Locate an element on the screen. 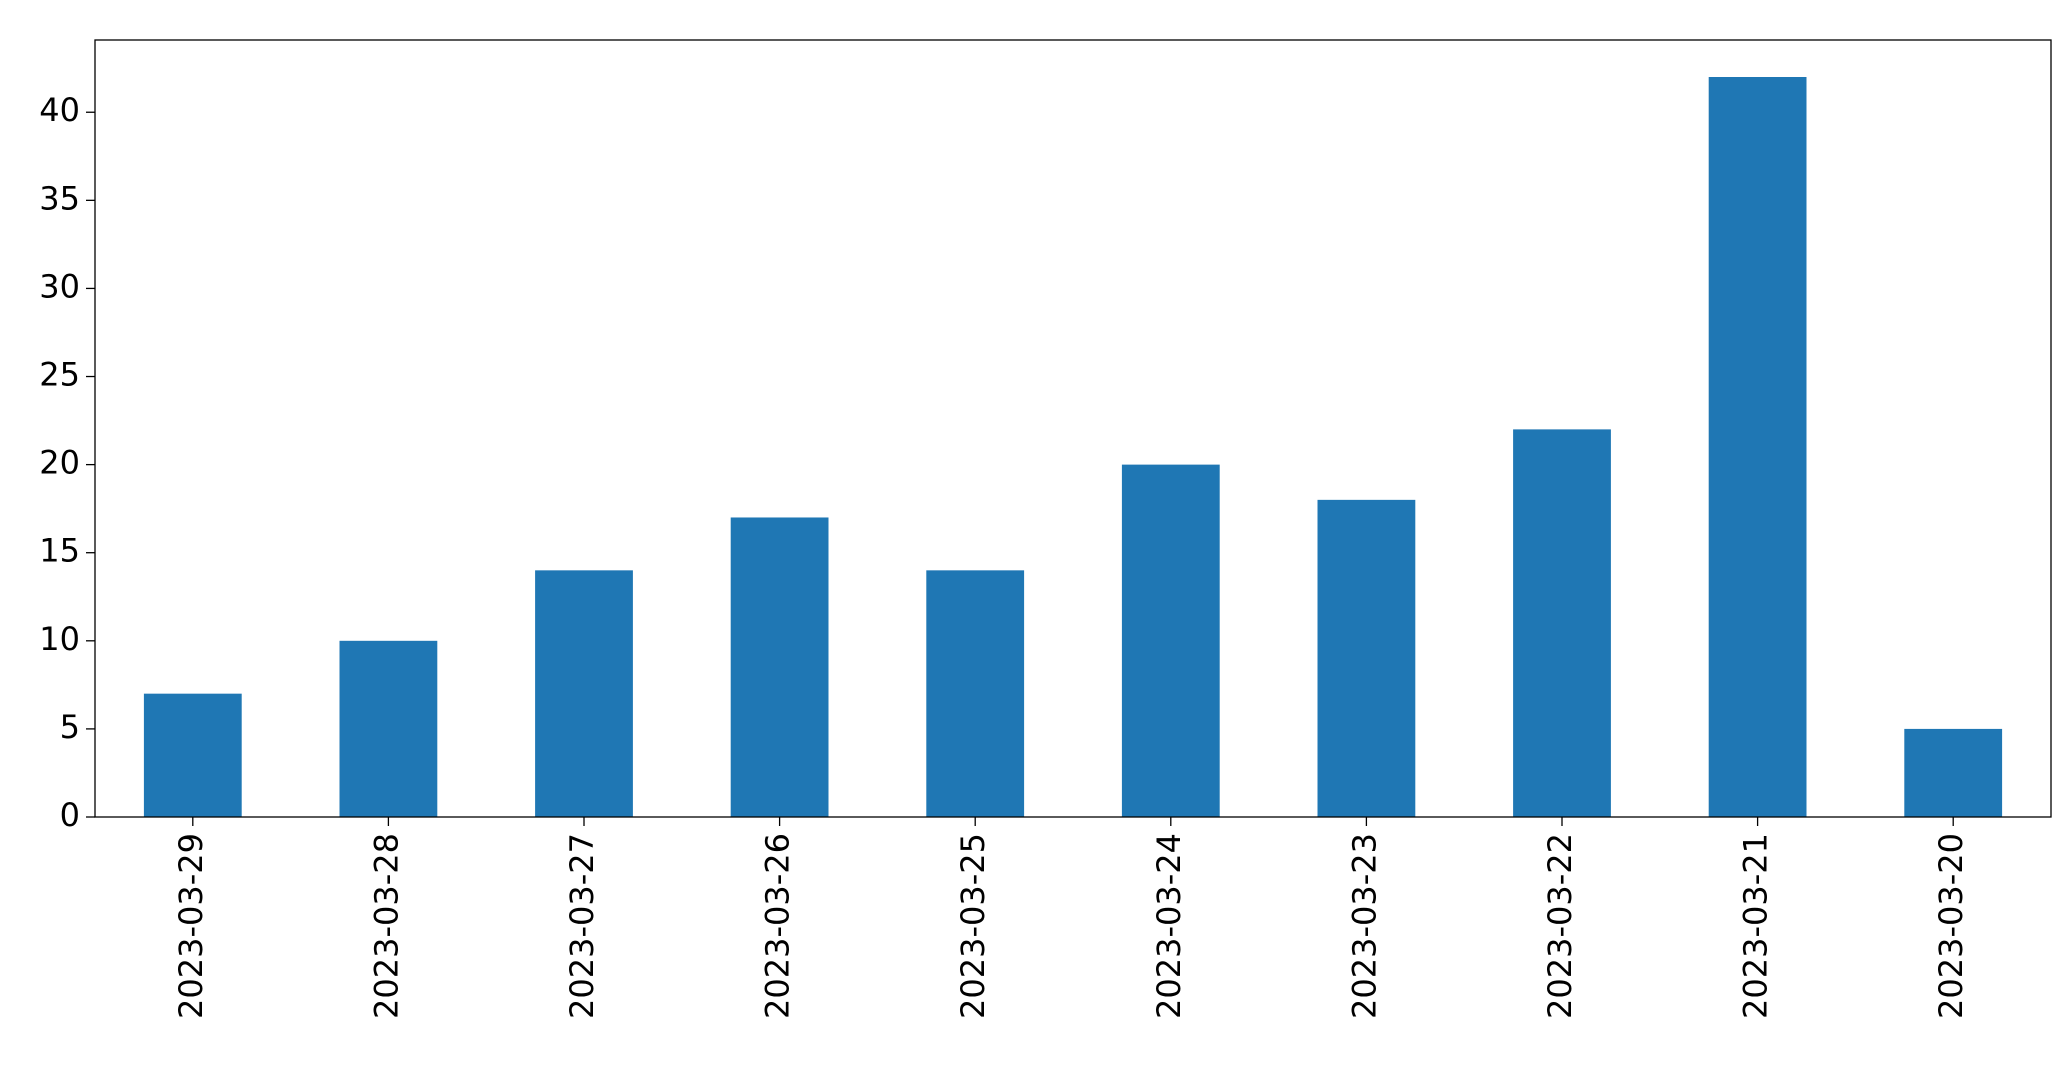  y-tick-label: 40 is located at coordinates (59, 110).